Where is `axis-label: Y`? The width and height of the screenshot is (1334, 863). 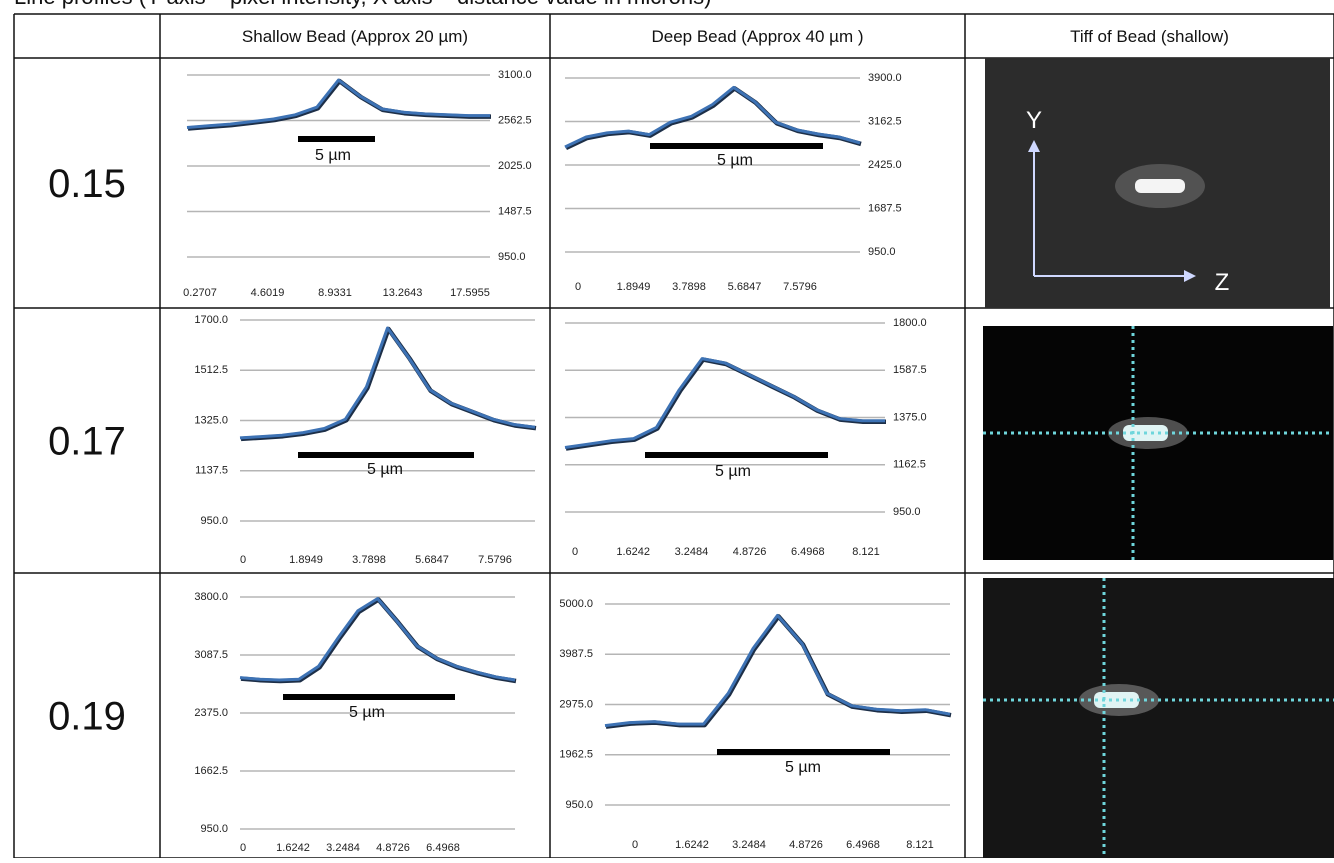
axis-label: Y is located at coordinates (1034, 120).